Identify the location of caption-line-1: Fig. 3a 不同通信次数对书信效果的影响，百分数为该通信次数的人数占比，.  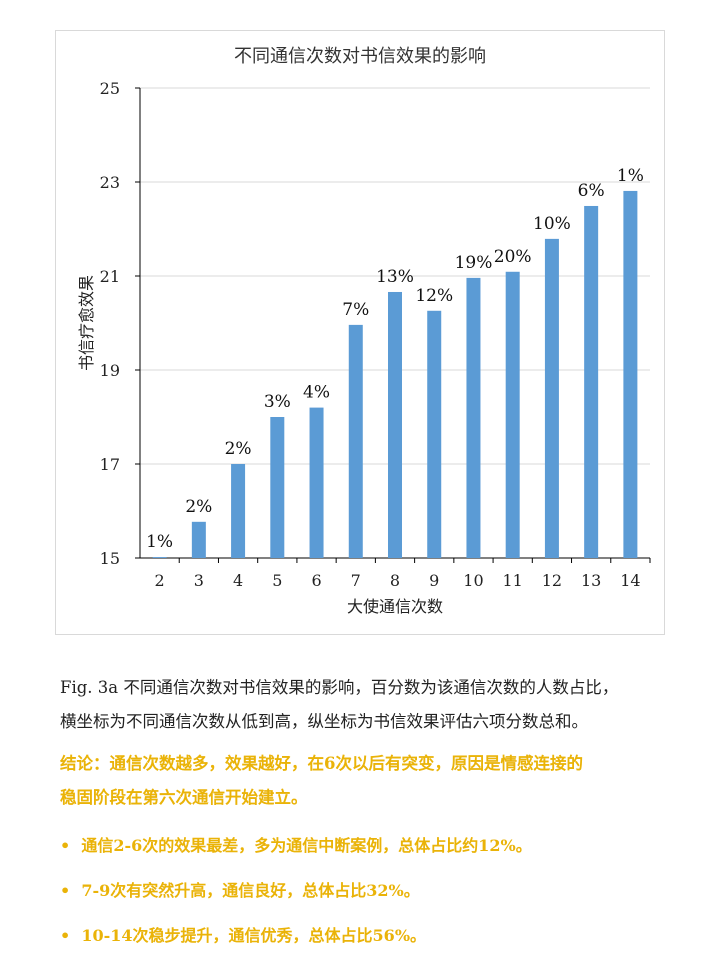
(339, 687).